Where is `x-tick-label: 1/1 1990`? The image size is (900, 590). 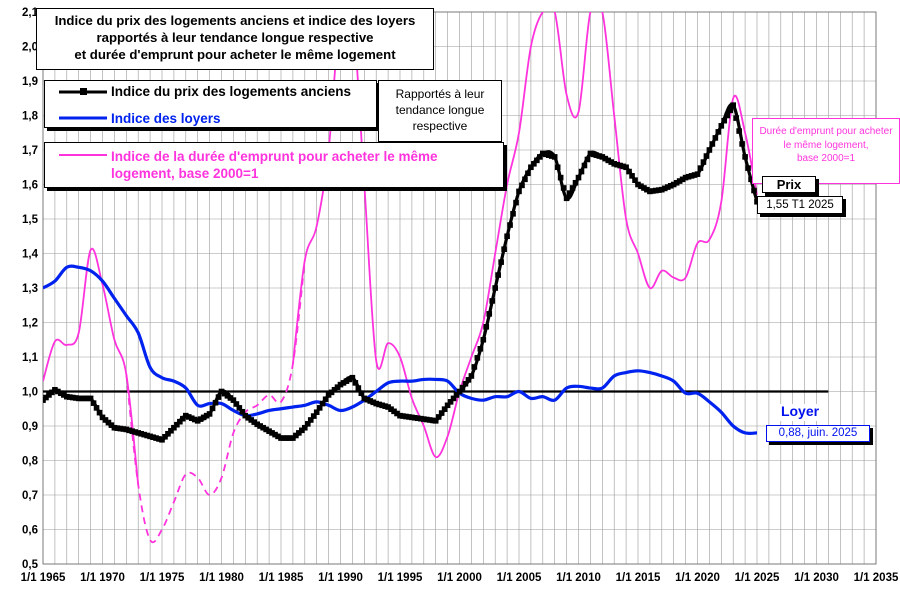 x-tick-label: 1/1 1990 is located at coordinates (340, 578).